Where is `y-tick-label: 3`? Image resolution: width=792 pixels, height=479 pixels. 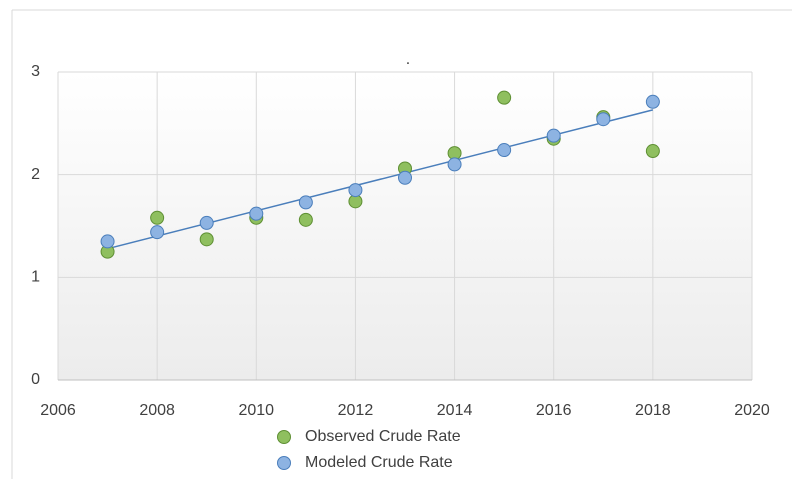
y-tick-label: 3 is located at coordinates (35, 71).